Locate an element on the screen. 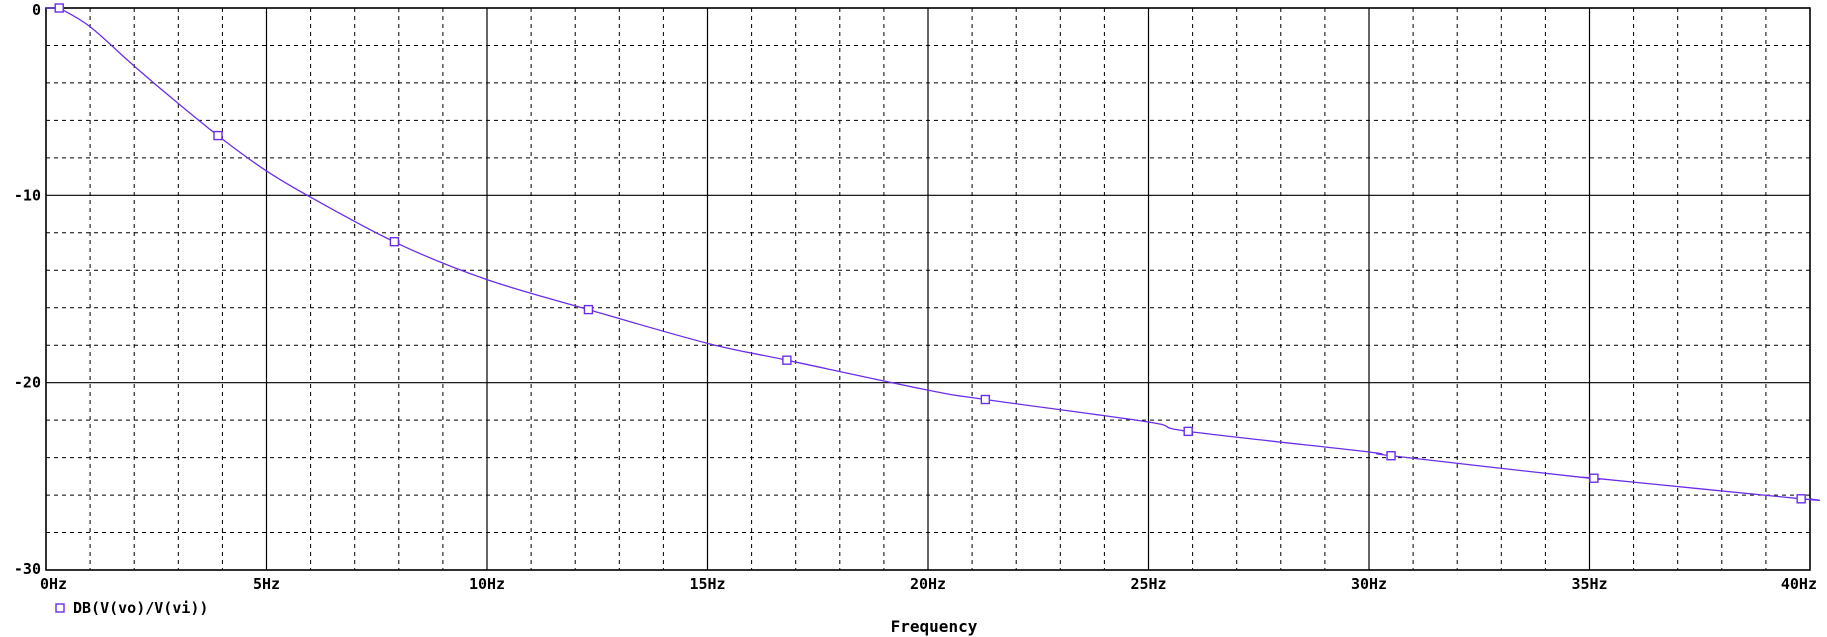 Image resolution: width=1827 pixels, height=637 pixels. x-tick-label: 15Hz is located at coordinates (707, 584).